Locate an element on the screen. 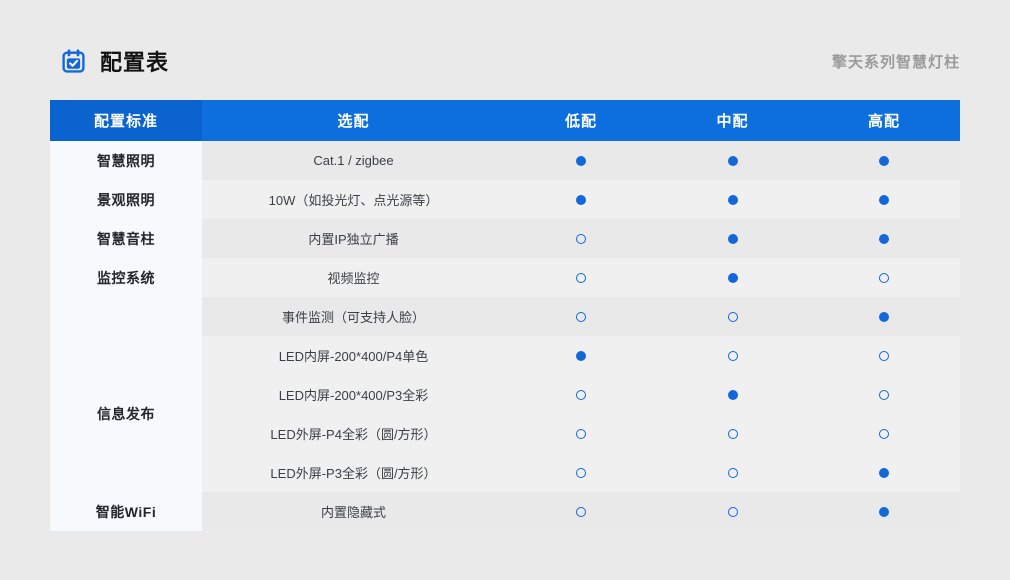 The image size is (1010, 580). category-label: 监控系统 is located at coordinates (126, 277).